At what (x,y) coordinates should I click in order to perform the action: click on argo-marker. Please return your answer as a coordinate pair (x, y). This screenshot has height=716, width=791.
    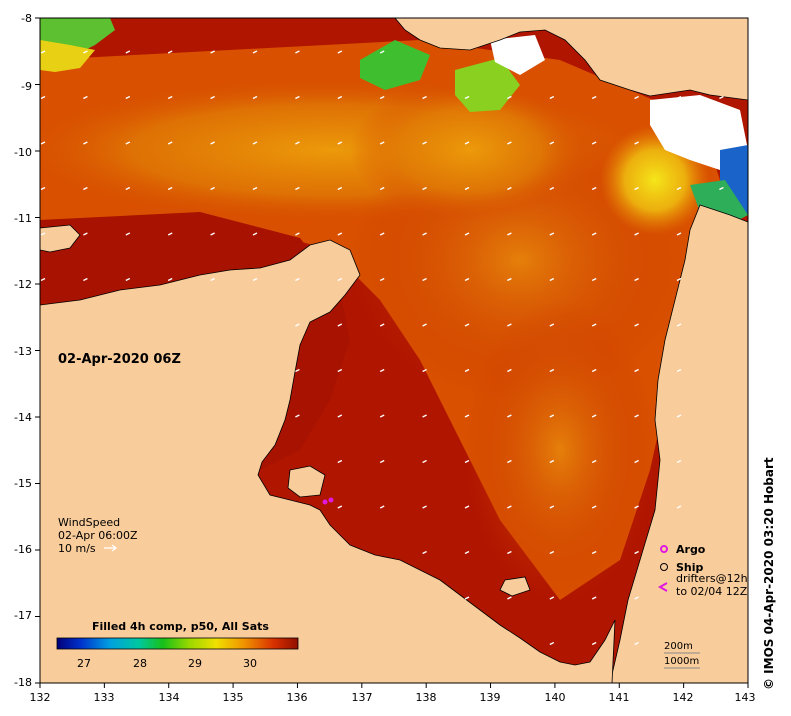
    Looking at the image, I should click on (325, 502).